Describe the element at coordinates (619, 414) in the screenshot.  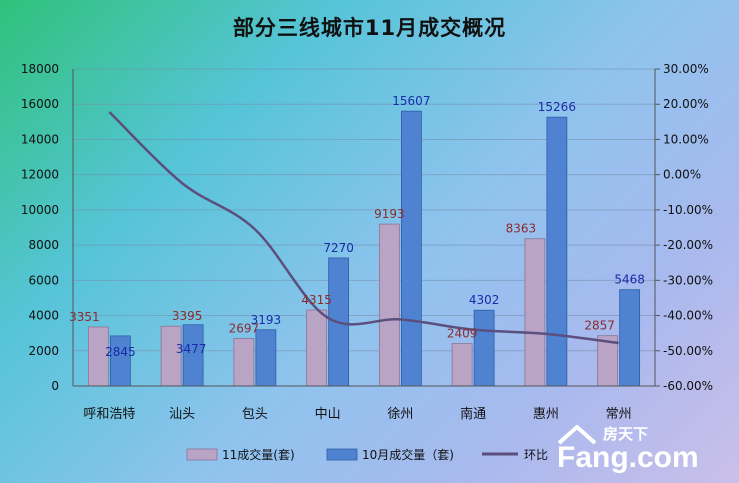
I see `x-category-label: 常州` at that location.